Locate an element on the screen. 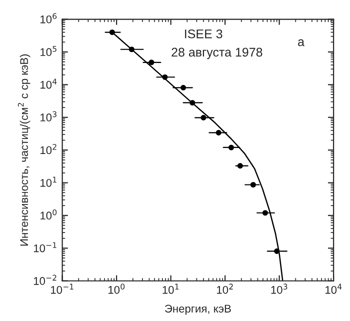 This screenshot has height=321, width=350. y-tick-label: 10$^{1}$ is located at coordinates (48, 181).